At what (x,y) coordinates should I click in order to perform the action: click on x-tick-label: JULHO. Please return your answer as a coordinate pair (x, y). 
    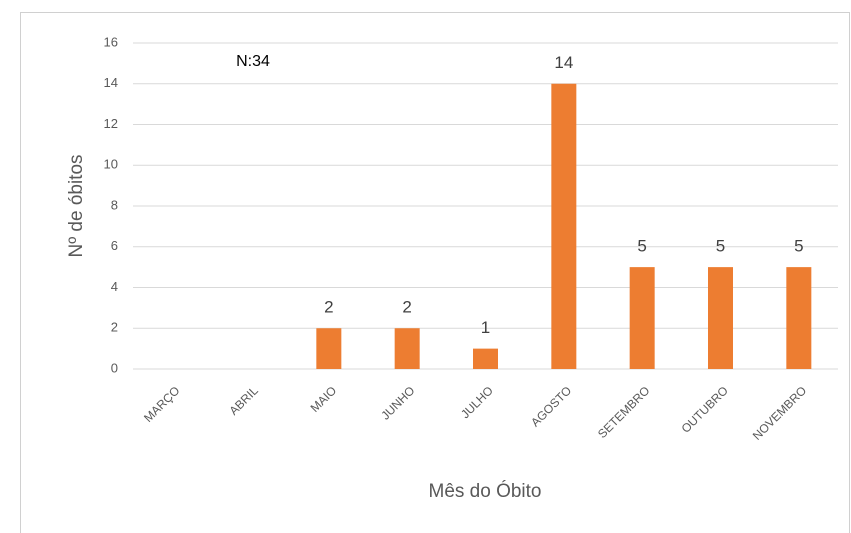
    Looking at the image, I should click on (477, 402).